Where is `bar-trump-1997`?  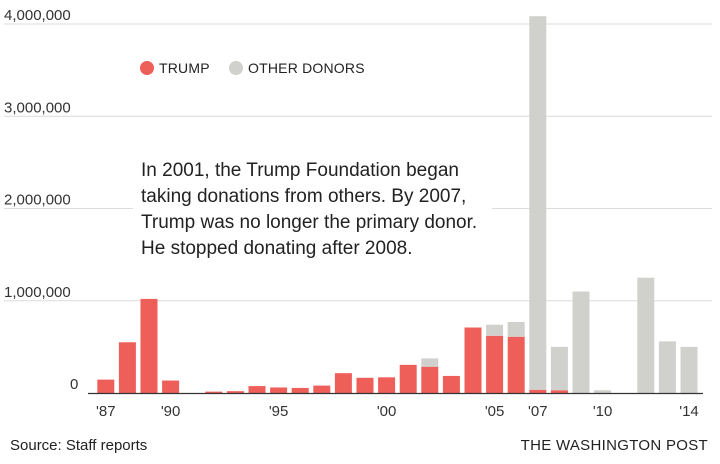
bar-trump-1997 is located at coordinates (322, 389).